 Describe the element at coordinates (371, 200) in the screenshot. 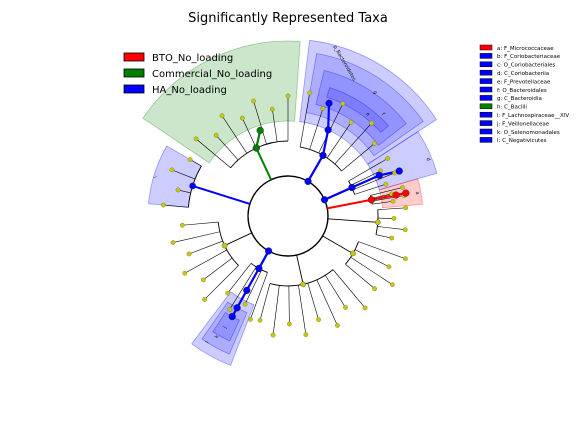

I see `path-micrococcaceae-node` at that location.